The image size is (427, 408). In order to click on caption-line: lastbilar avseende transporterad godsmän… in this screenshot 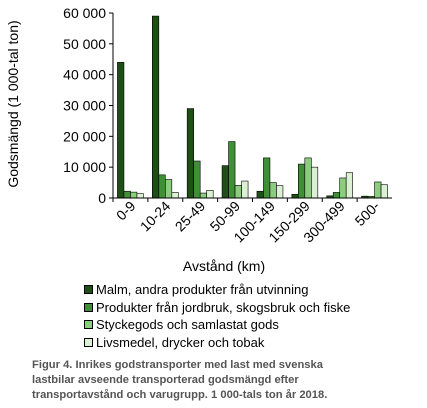, I will do `click(165, 379)`.